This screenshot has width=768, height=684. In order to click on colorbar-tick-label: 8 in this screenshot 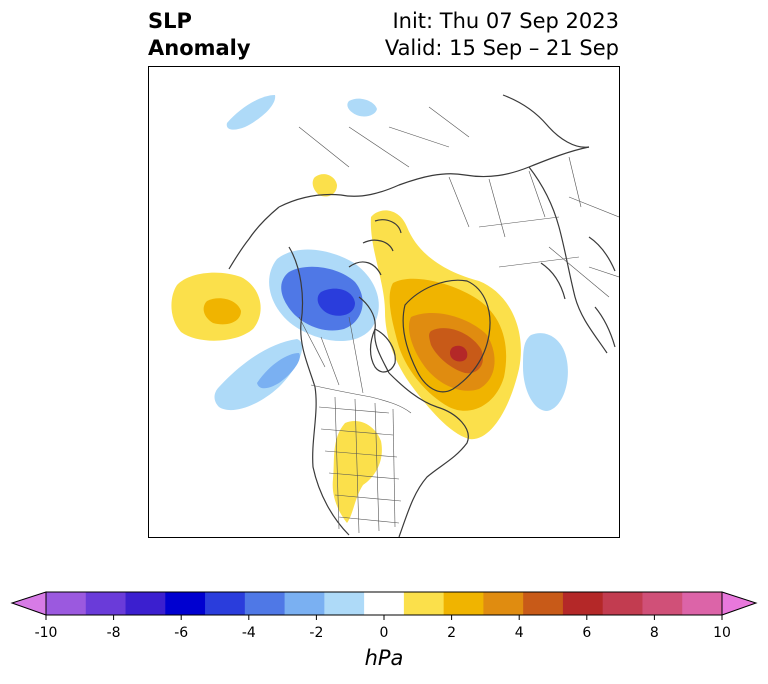, I will do `click(654, 633)`.